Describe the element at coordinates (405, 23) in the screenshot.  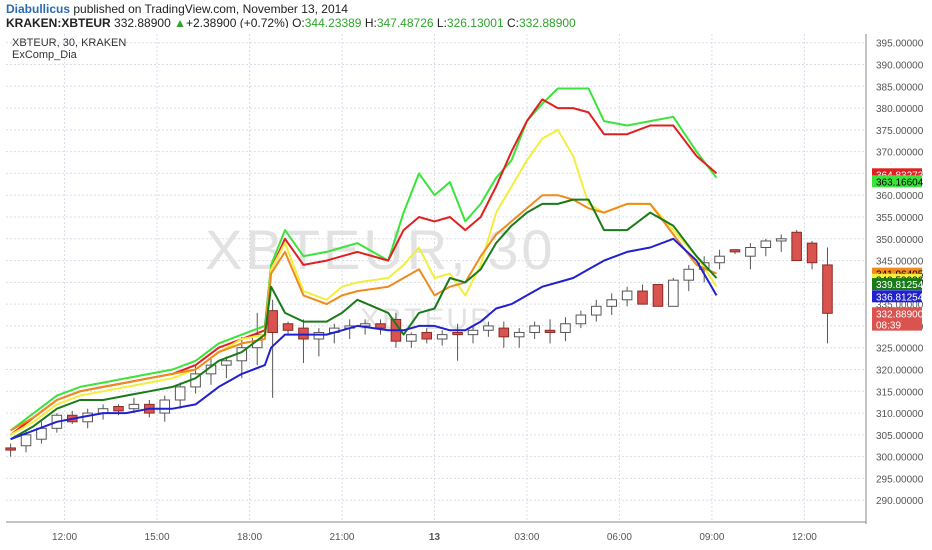
I see `high-value: 347.48726` at that location.